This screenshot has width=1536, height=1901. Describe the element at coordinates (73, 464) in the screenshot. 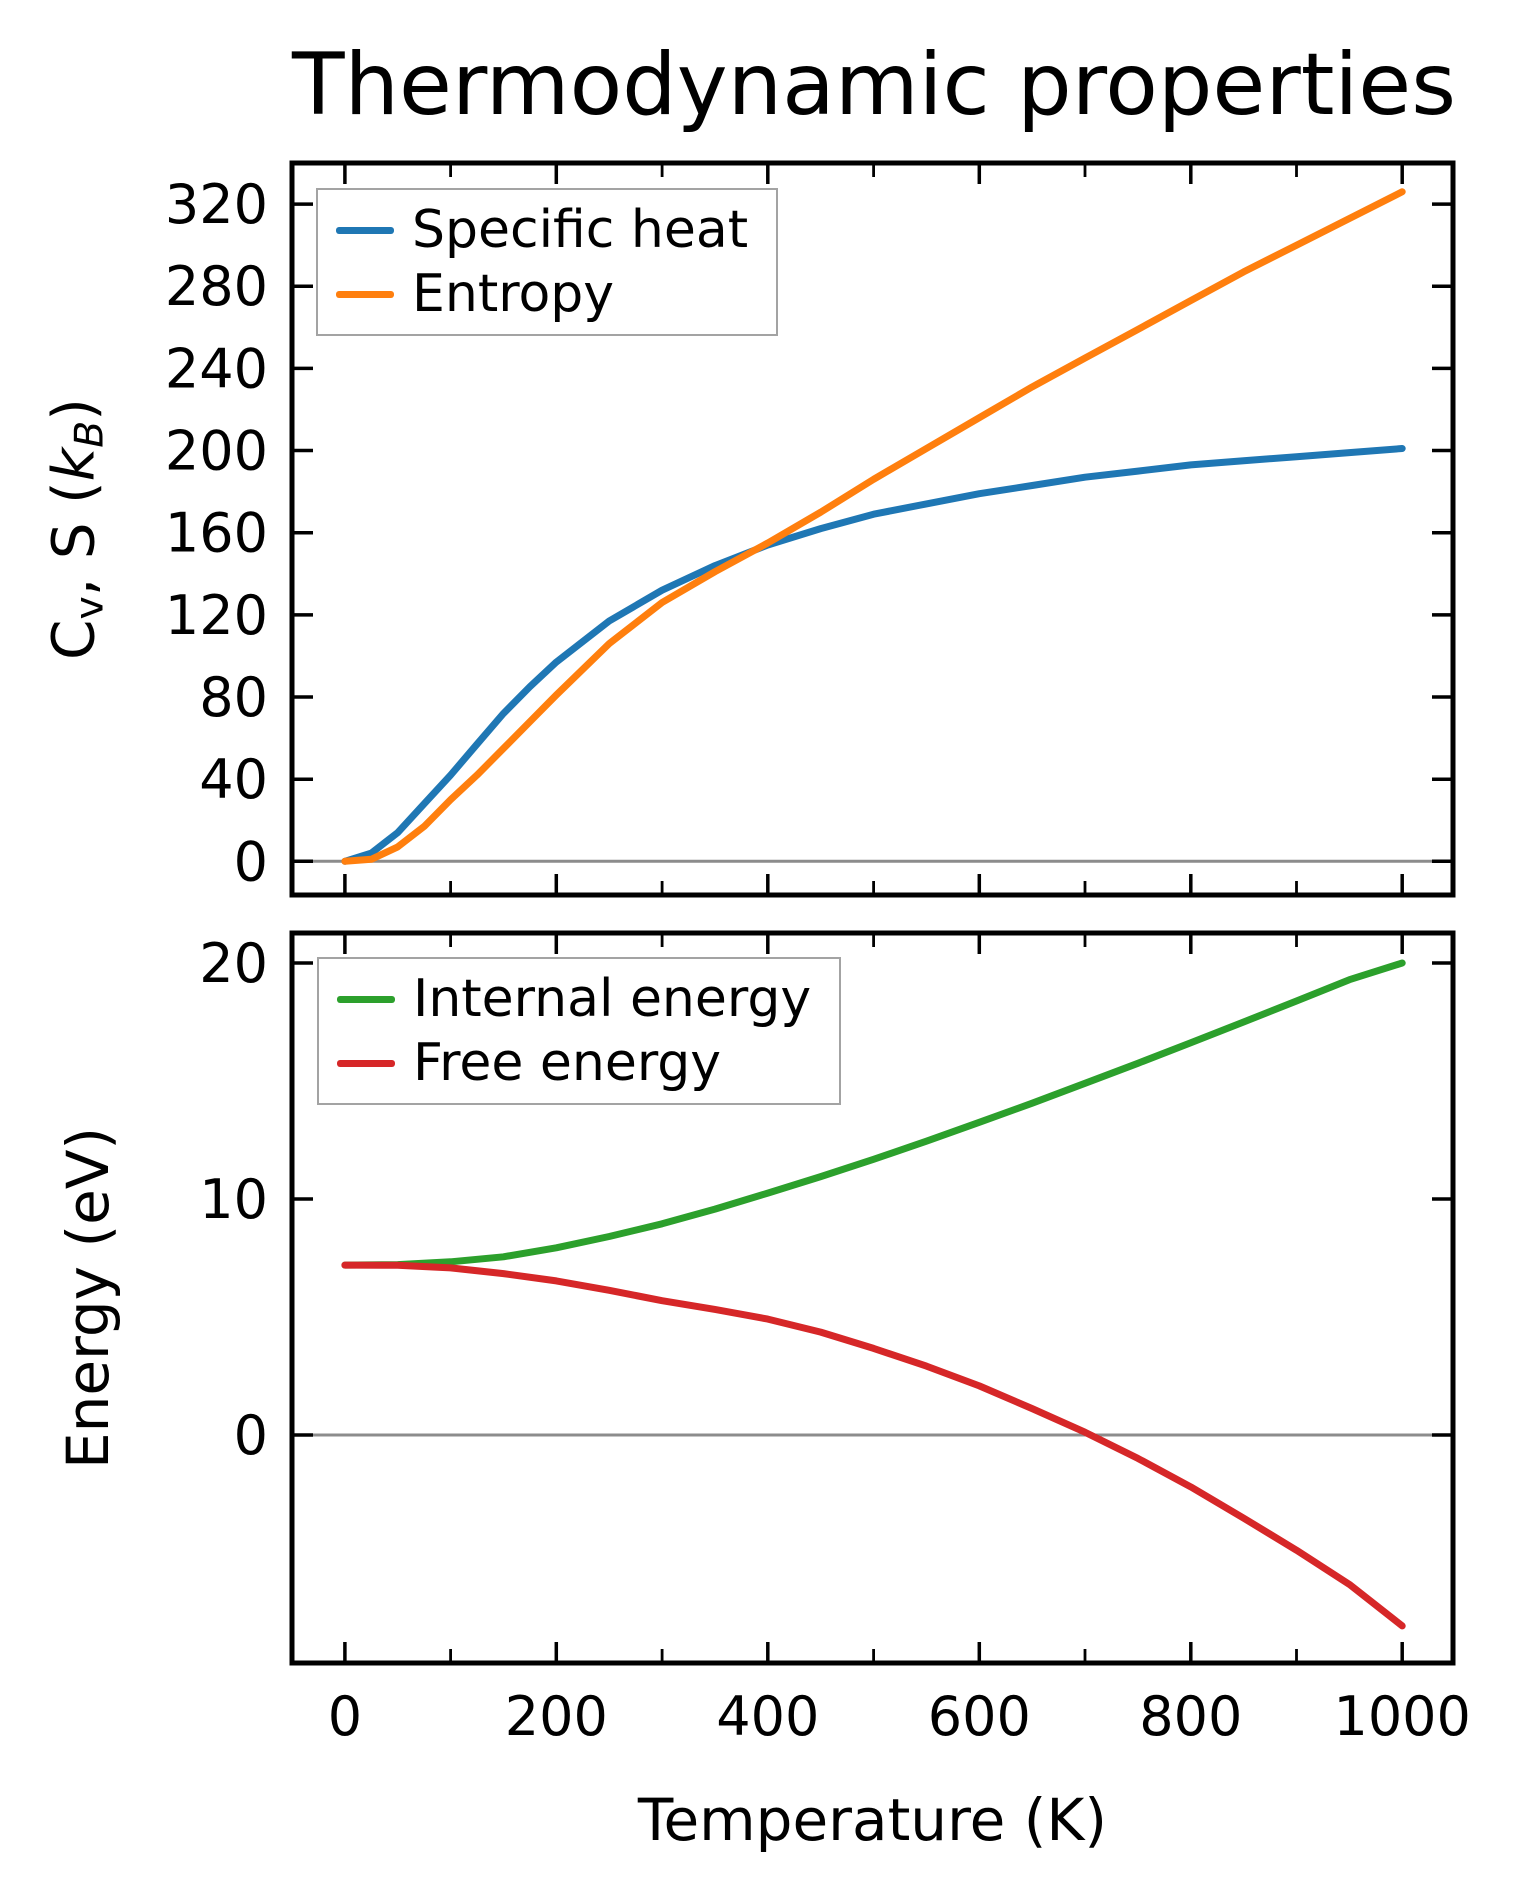

I see `top-y-axis-label-part: k` at that location.